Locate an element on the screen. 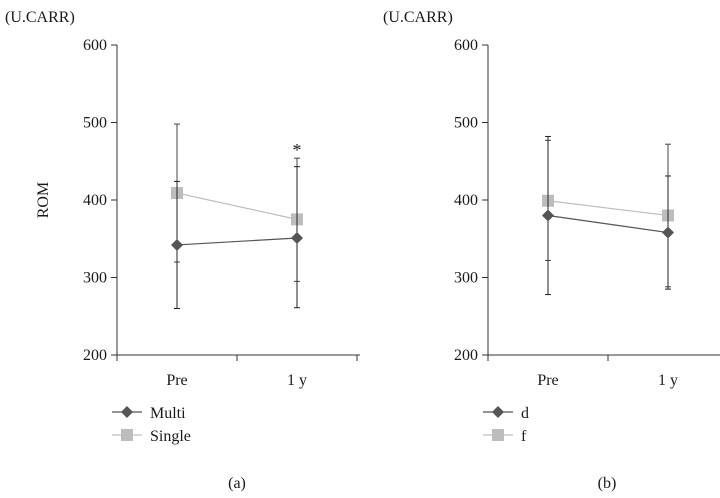  panel-label: (a) is located at coordinates (237, 483).